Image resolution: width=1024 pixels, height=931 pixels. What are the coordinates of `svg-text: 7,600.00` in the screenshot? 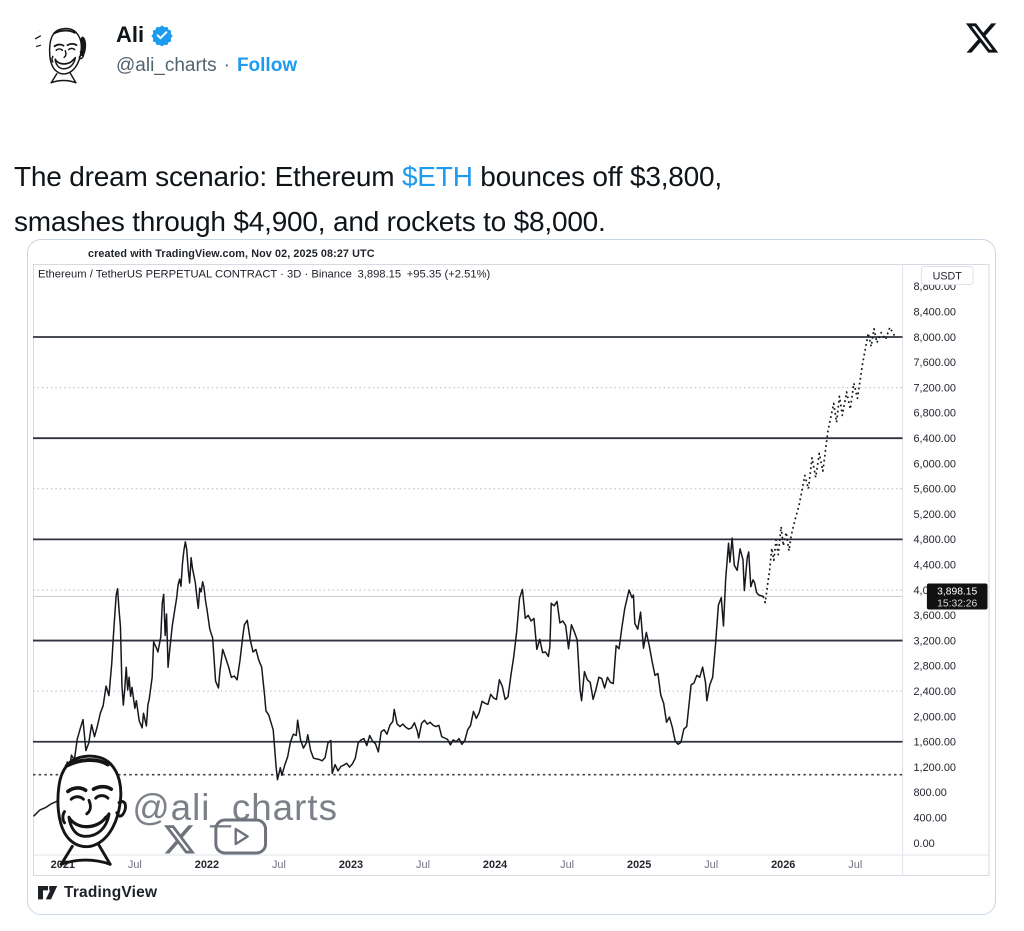 It's located at (934, 363).